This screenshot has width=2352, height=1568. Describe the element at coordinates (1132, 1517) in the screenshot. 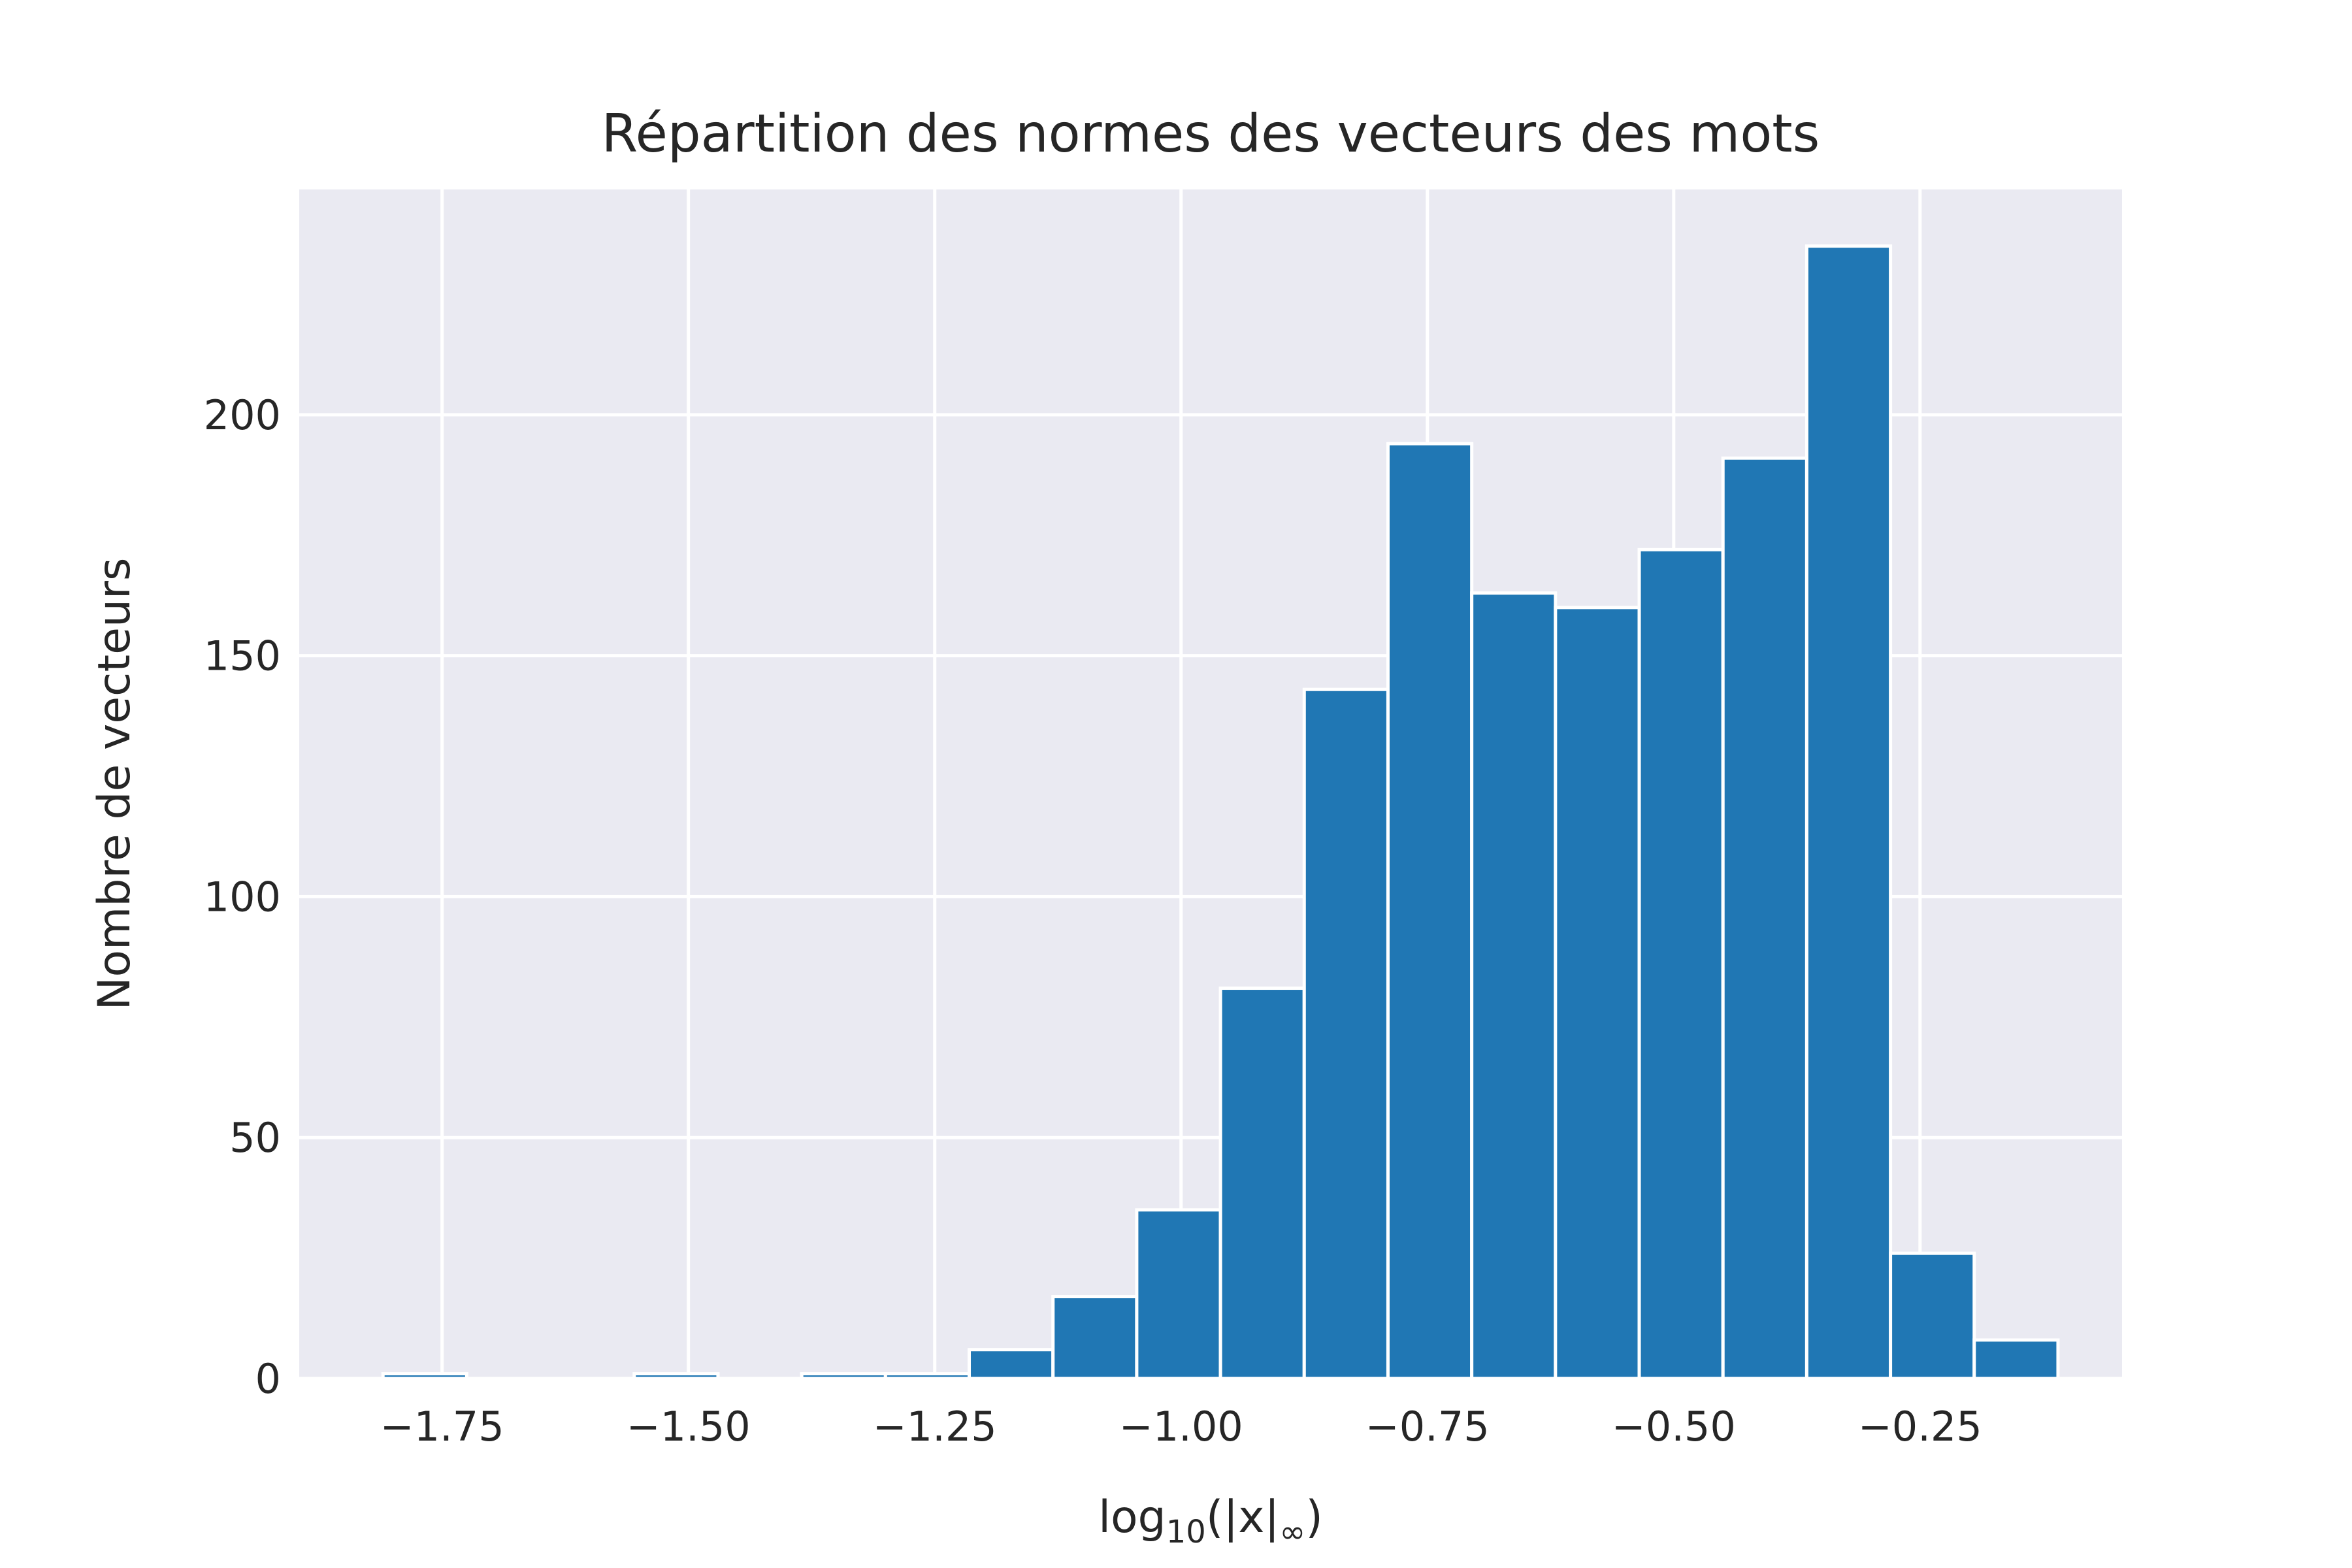

I see `x-axis-label-base: log` at that location.